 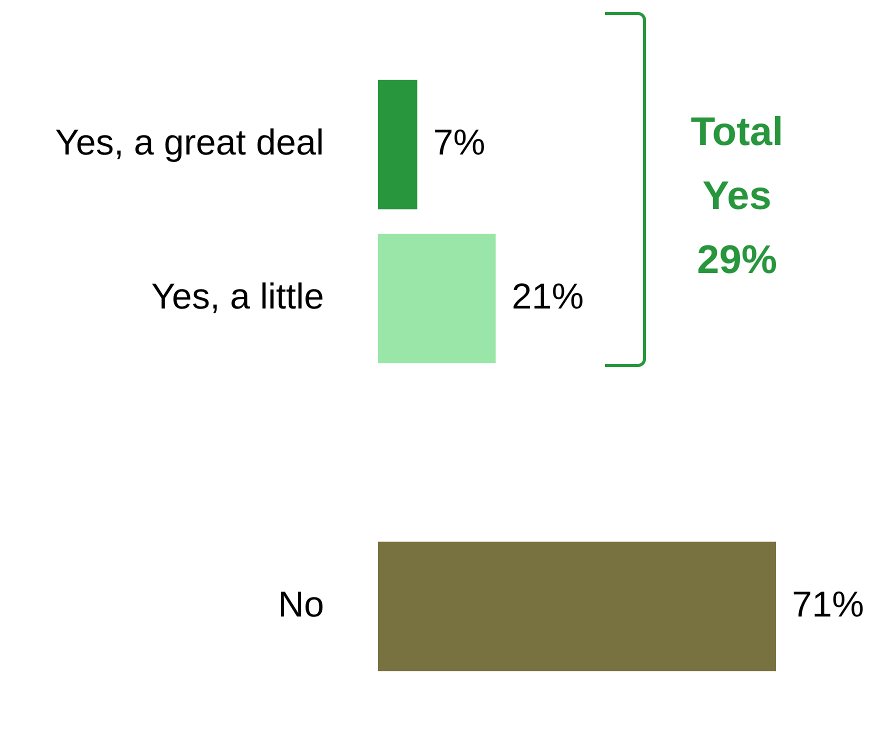 What do you see at coordinates (548, 295) in the screenshot?
I see `data-label: 21%` at bounding box center [548, 295].